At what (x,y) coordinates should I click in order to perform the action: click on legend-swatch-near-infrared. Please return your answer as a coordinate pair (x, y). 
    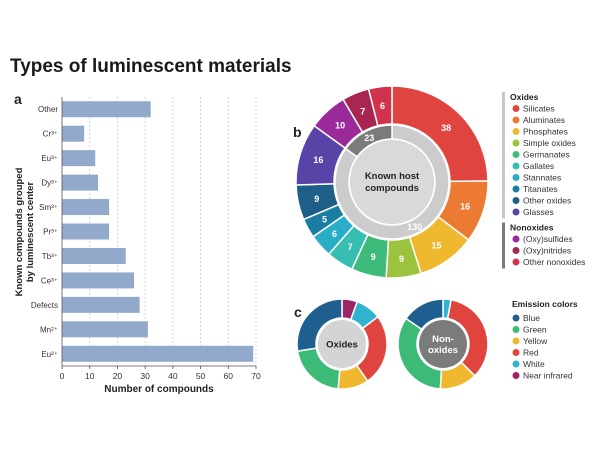
    Looking at the image, I should click on (516, 375).